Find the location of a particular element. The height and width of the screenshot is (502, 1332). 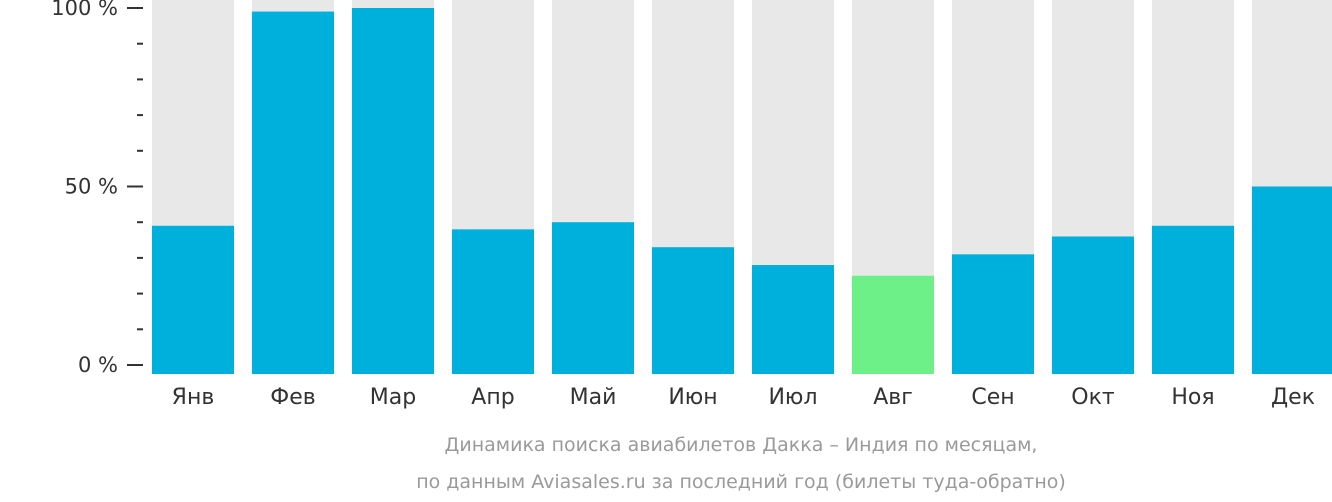

x-tick-label: Окт is located at coordinates (1093, 397).